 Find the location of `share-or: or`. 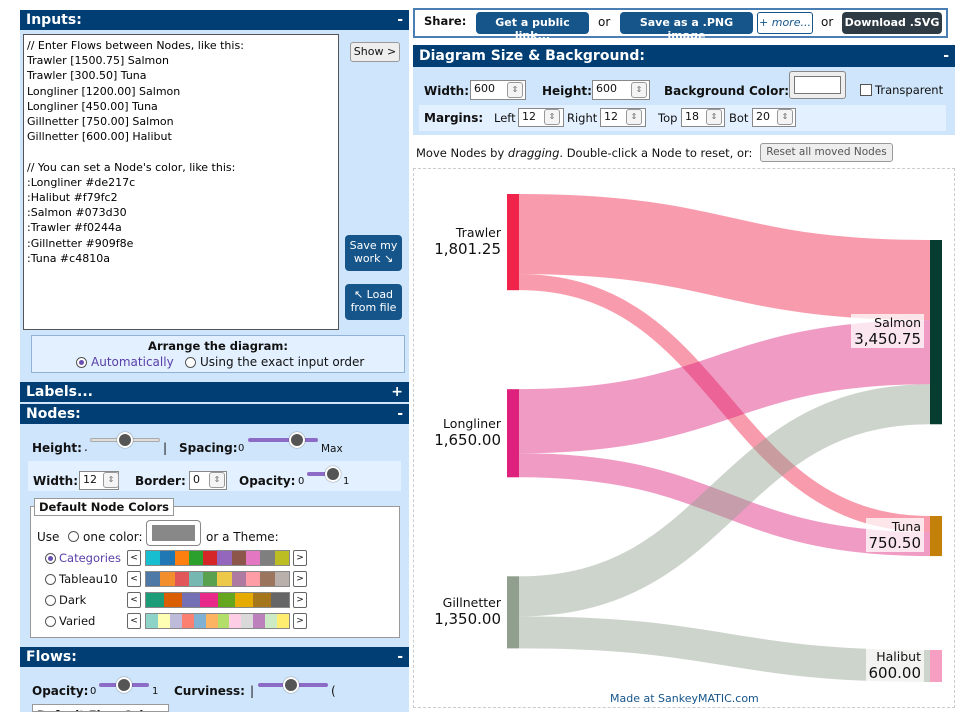

share-or: or is located at coordinates (604, 22).